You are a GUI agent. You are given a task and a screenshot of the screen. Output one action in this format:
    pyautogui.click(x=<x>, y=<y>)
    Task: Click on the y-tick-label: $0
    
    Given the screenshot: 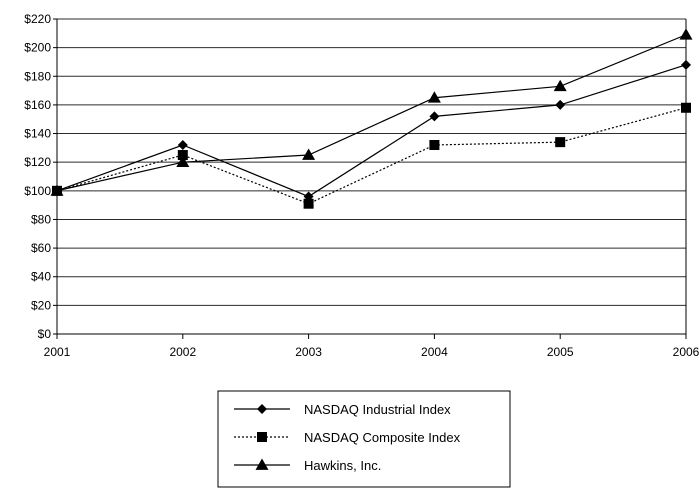 What is the action you would take?
    pyautogui.click(x=45, y=334)
    